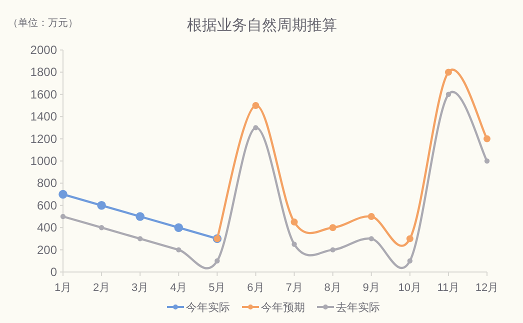  Describe the element at coordinates (44, 94) in the screenshot. I see `y-tick-label: 1600` at that location.